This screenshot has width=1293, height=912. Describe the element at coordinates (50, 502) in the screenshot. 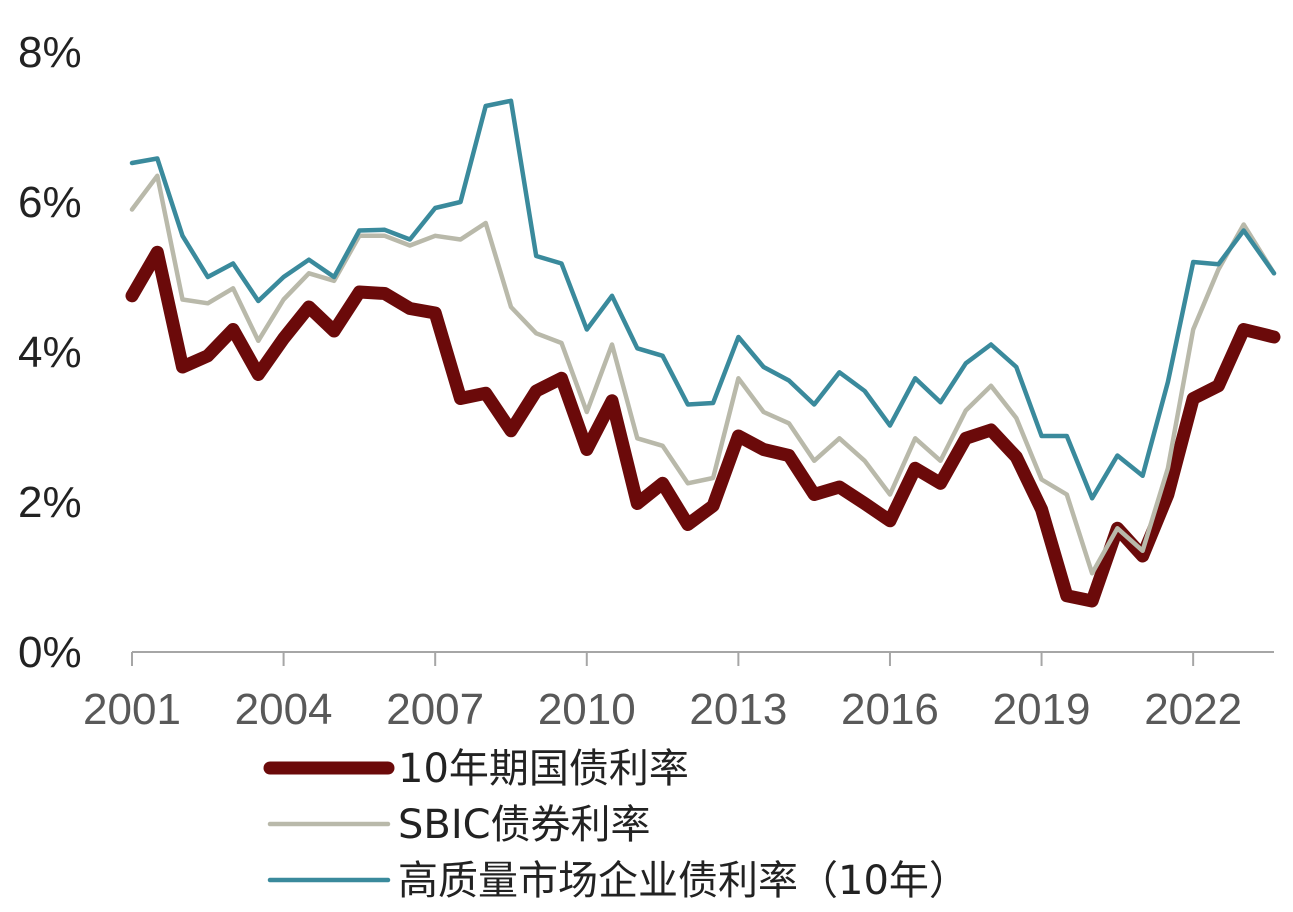

I see `y-tick-label: 2%` at that location.